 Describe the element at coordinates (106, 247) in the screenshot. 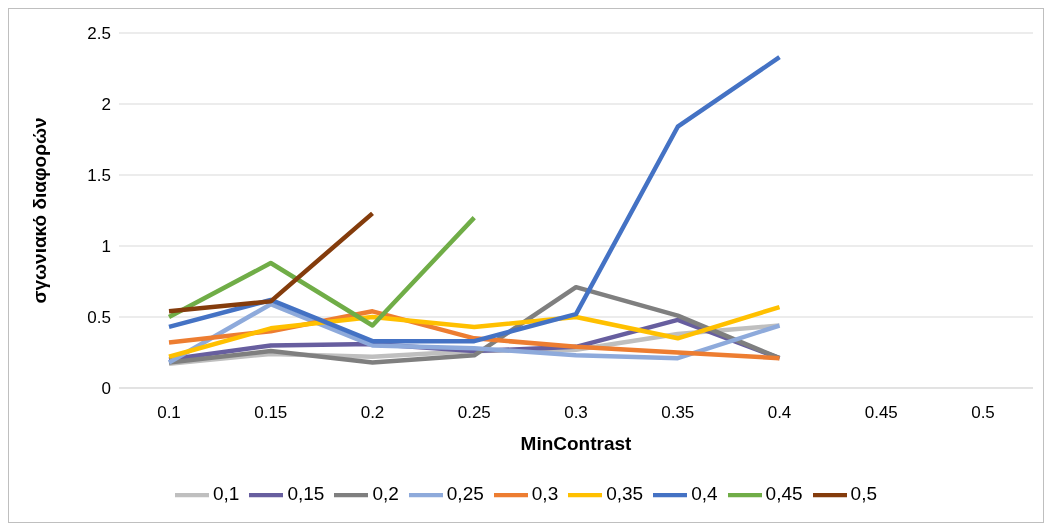

I see `y-tick-label: 1` at that location.